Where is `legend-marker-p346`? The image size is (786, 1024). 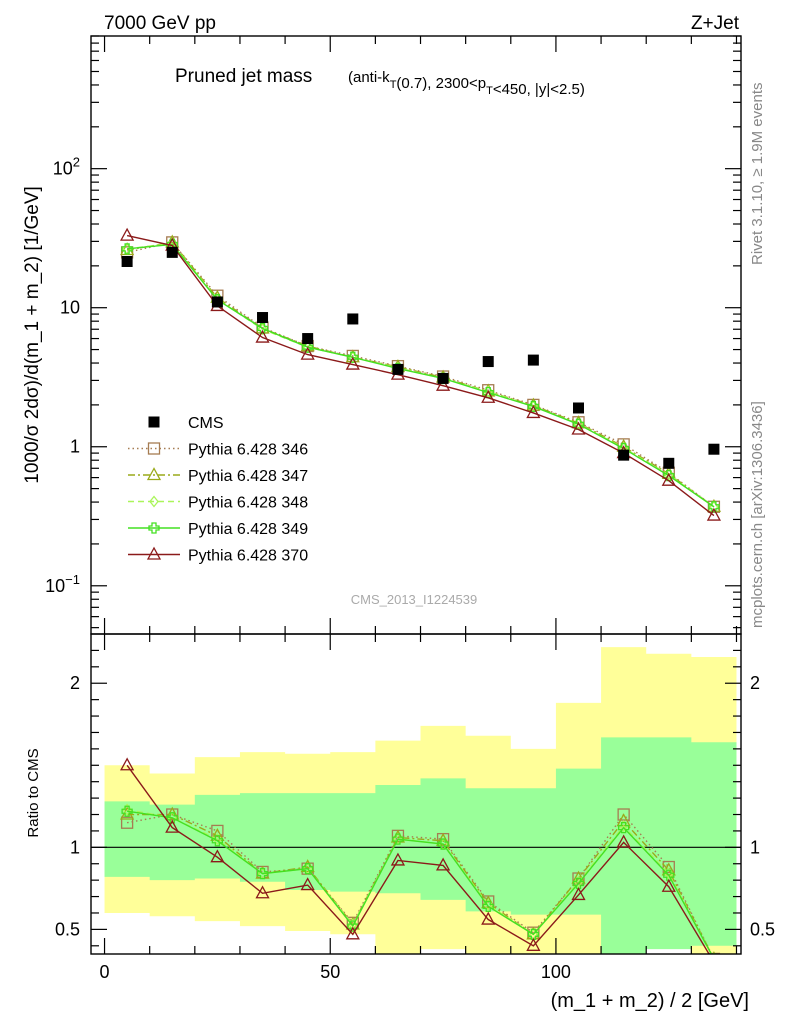 legend-marker-p346 is located at coordinates (154, 448).